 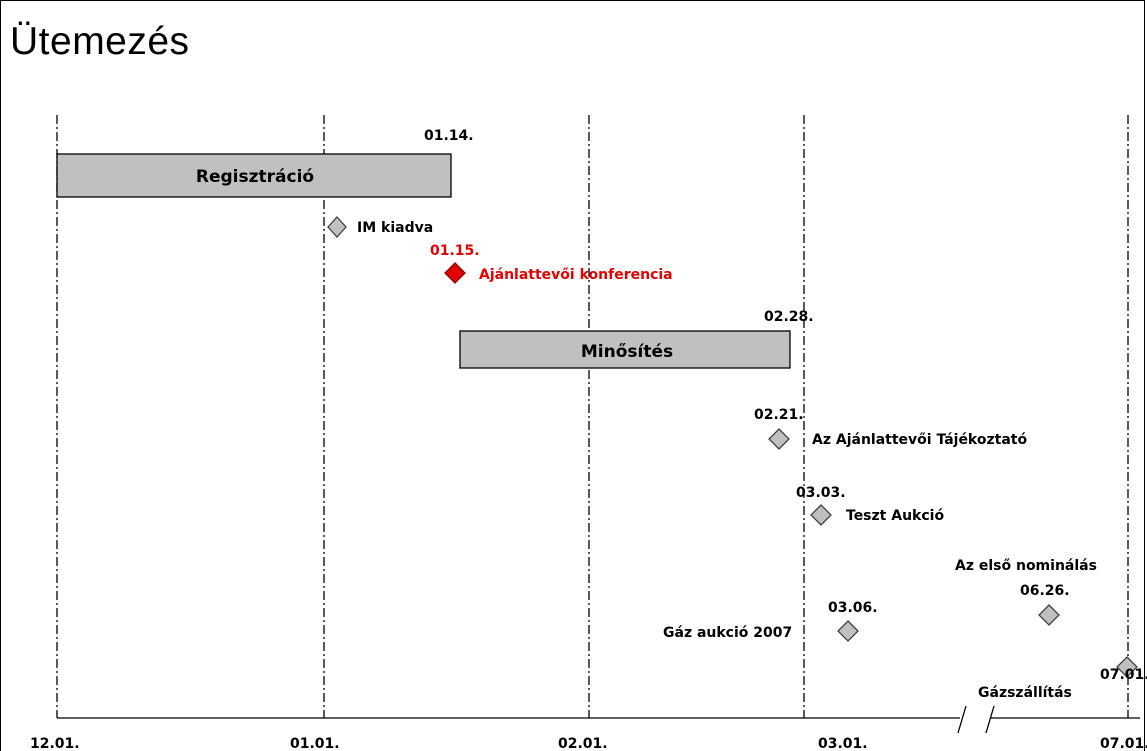 I want to click on axis-label-03-01: 03.01., so click(x=843, y=743).